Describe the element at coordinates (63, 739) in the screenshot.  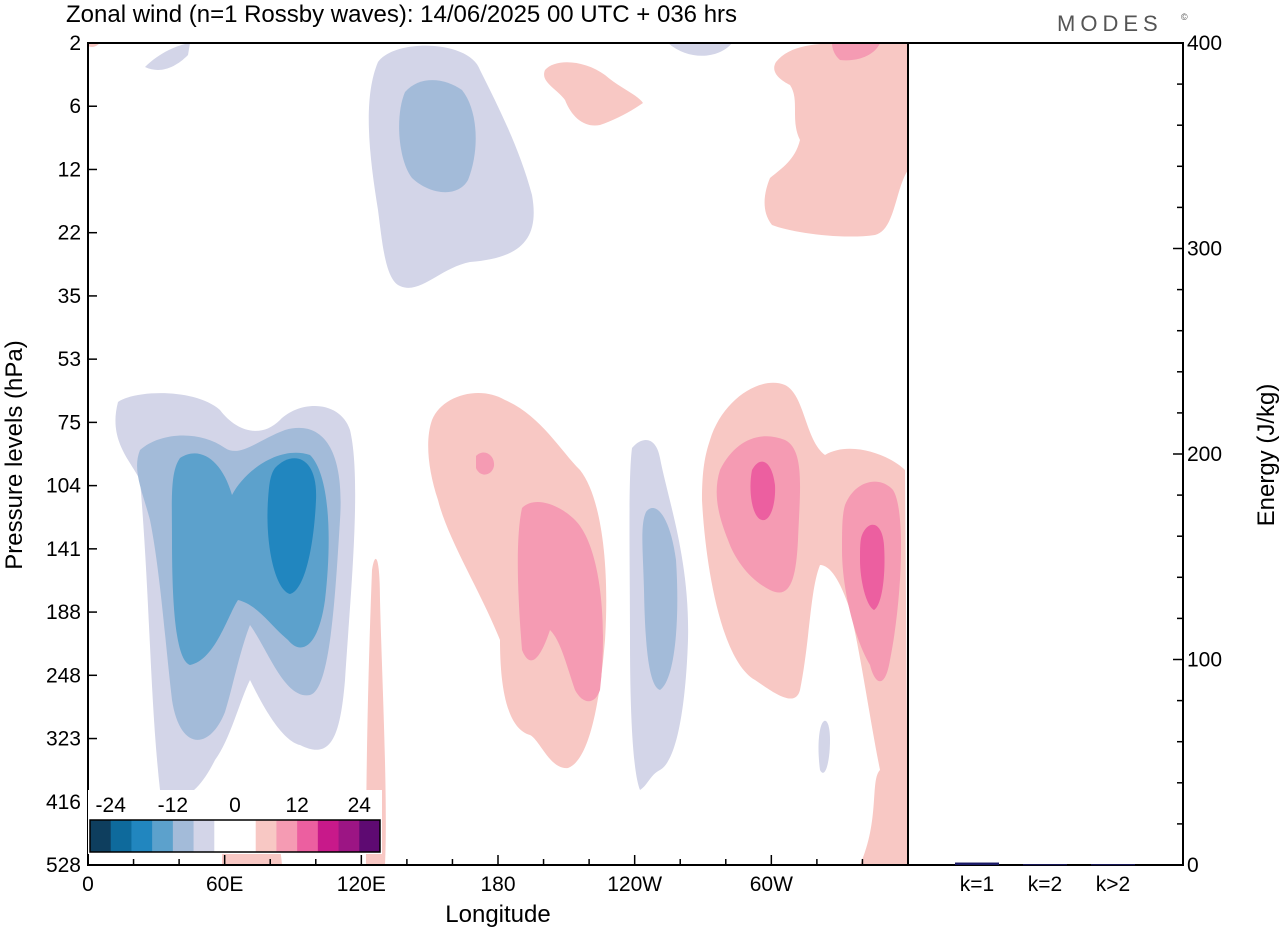
I see `y-tick-label: 323` at that location.